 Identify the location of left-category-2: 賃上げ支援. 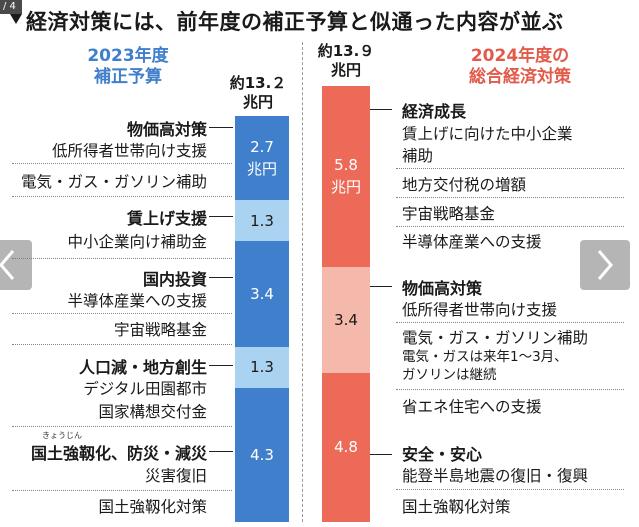
(166, 218).